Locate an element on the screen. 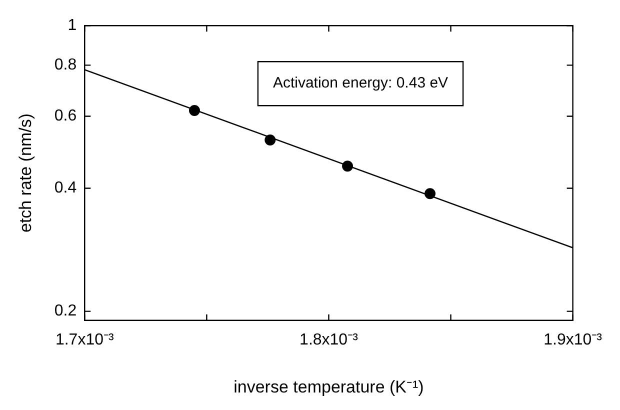  y-axis-title: etch rate (nm/s) is located at coordinates (25, 173).